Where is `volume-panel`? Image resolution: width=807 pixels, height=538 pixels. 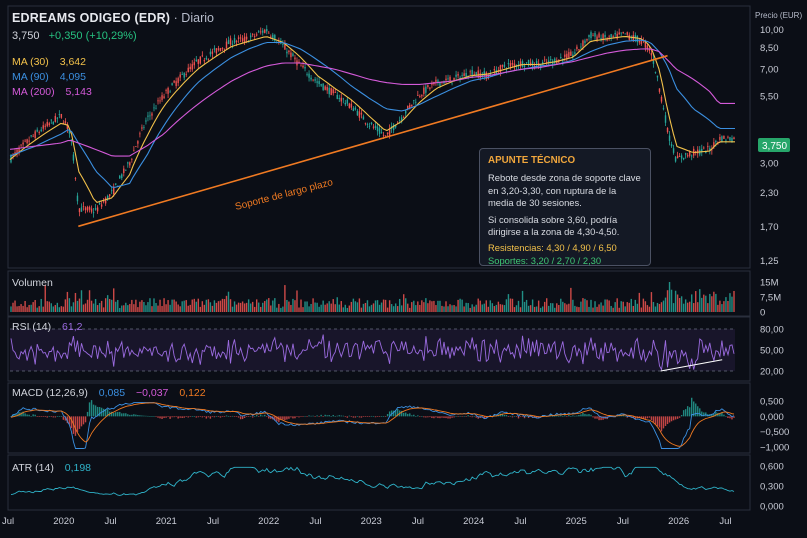 volume-panel is located at coordinates (379, 293).